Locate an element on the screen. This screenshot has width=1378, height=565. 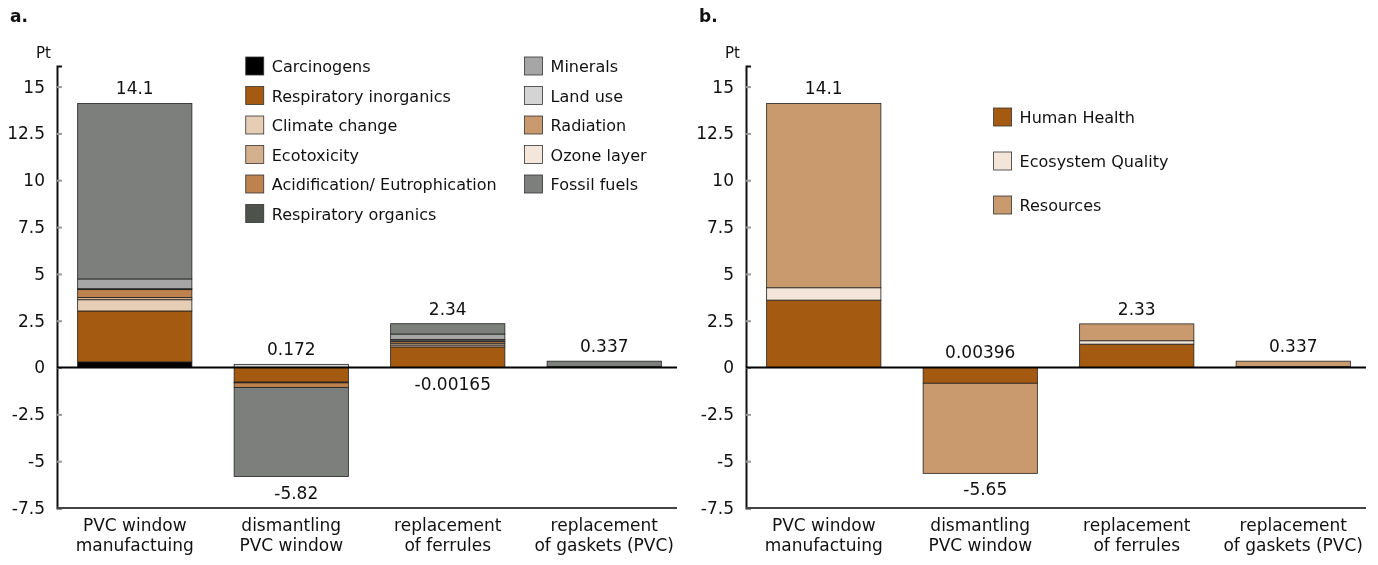
legend-label: Minerals is located at coordinates (584, 66).